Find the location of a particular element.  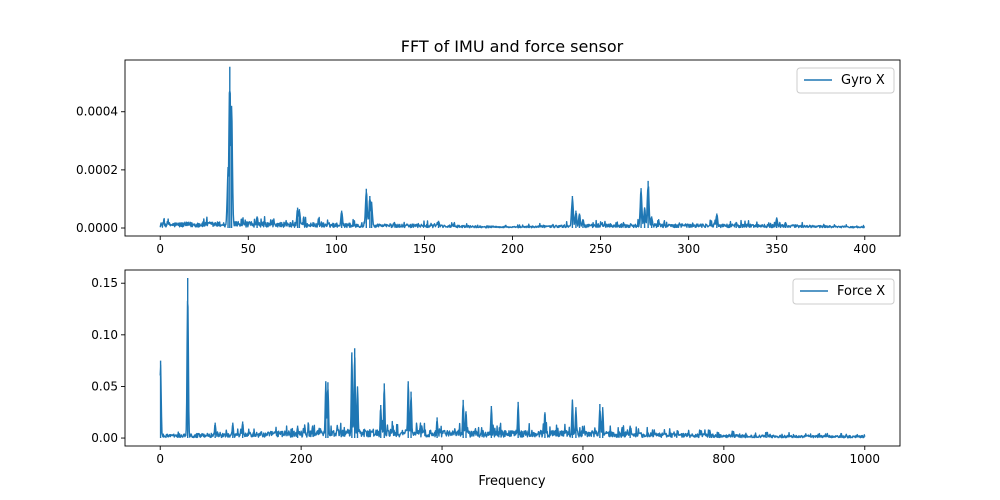

gyro-x-tick-label: 300 is located at coordinates (688, 249).